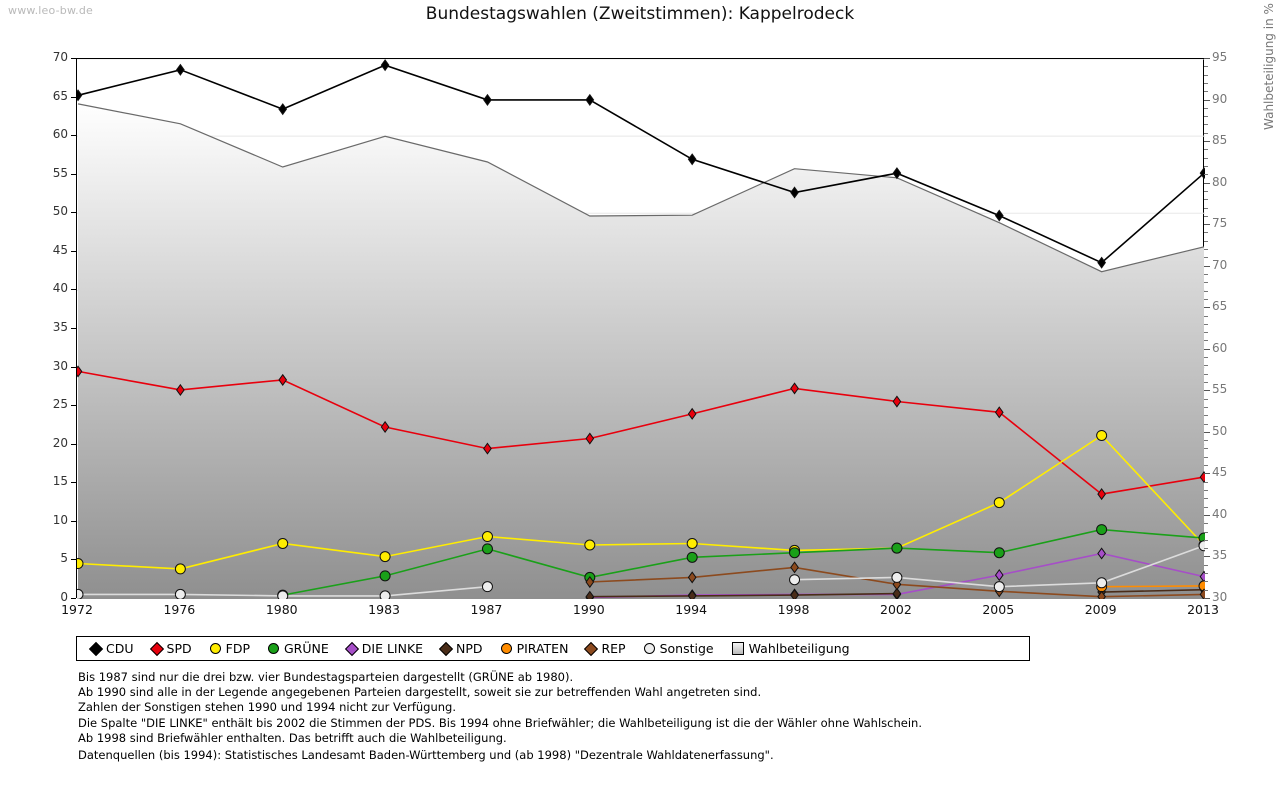  What do you see at coordinates (1220, 347) in the screenshot?
I see `right-tick-label: 60` at bounding box center [1220, 347].